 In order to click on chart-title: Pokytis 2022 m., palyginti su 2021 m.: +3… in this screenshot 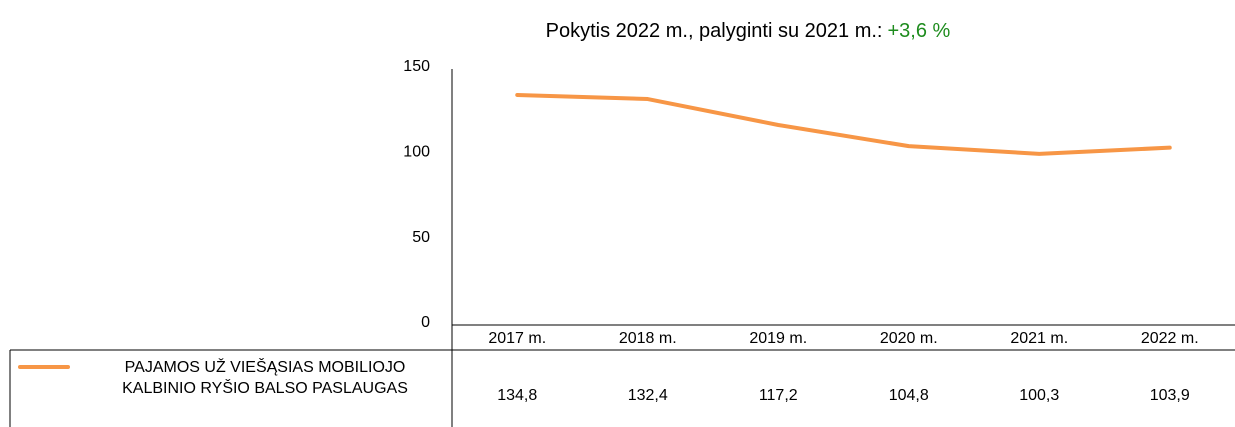, I will do `click(748, 31)`.